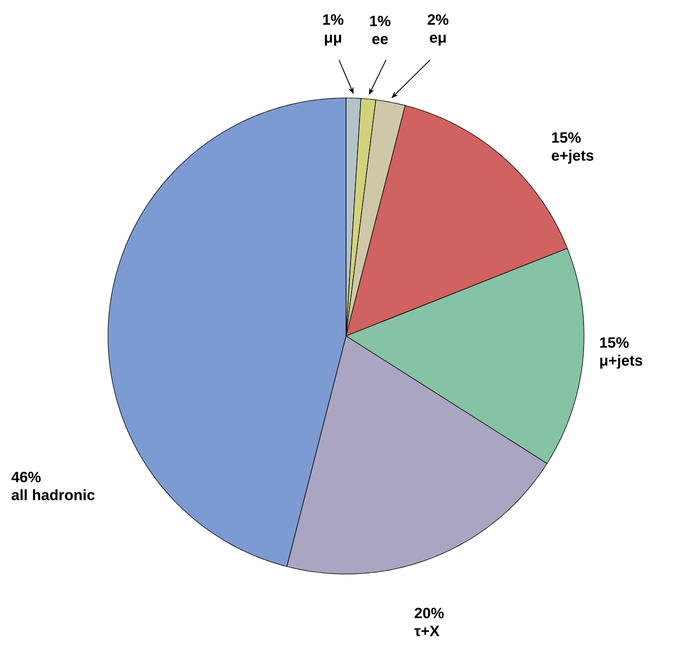 This screenshot has height=659, width=673. What do you see at coordinates (427, 631) in the screenshot?
I see `slice-label: τ+X` at bounding box center [427, 631].